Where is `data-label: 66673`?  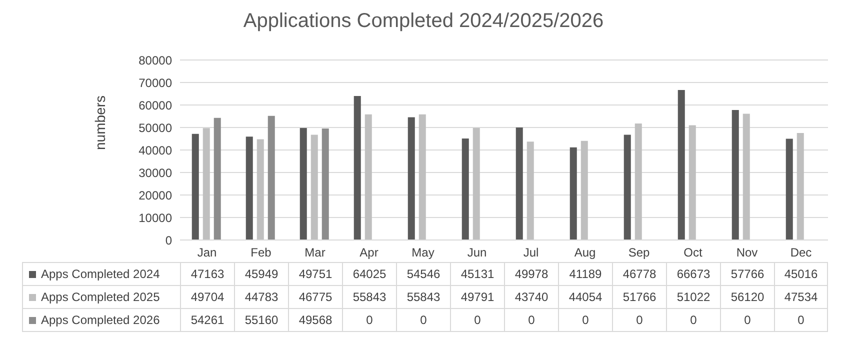 data-label: 66673 is located at coordinates (693, 274).